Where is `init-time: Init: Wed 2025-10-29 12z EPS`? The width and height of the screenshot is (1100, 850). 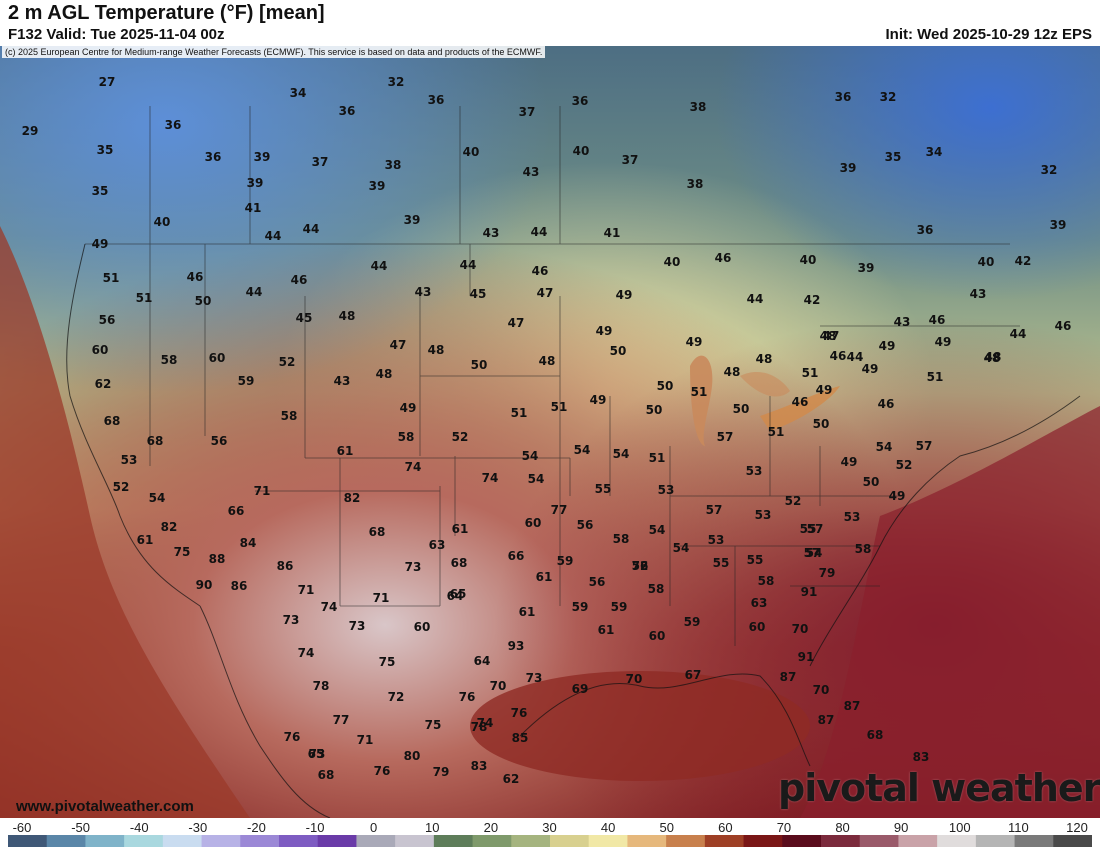 init-time: Init: Wed 2025-10-29 12z EPS is located at coordinates (988, 34).